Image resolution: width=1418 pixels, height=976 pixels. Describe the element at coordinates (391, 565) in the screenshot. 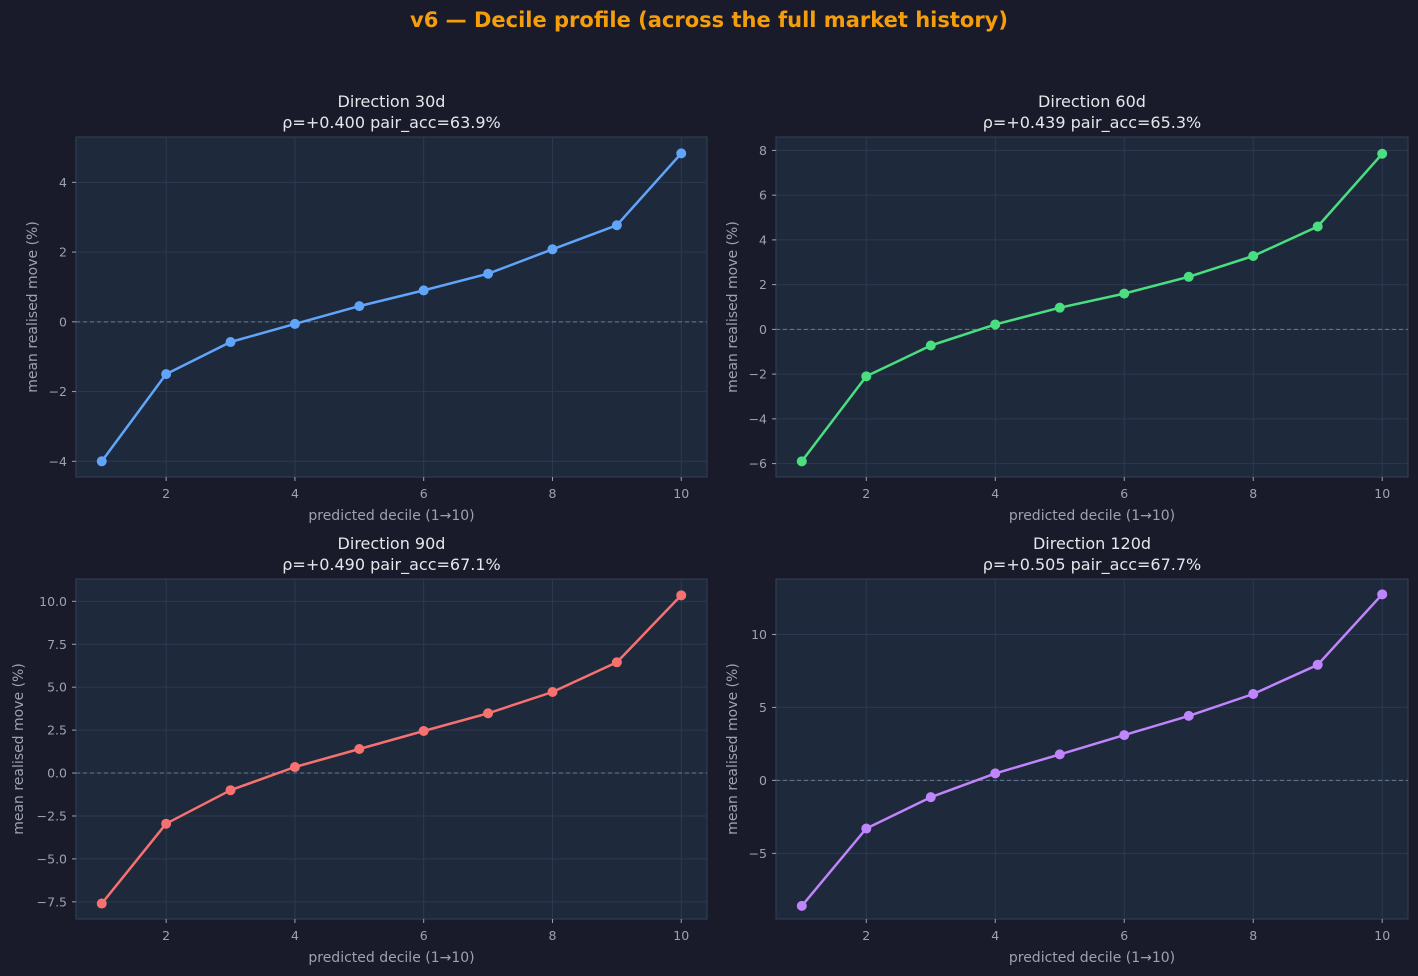

I see `panel-subtitle: ρ=+0.490 pair_acc=67.1%` at that location.